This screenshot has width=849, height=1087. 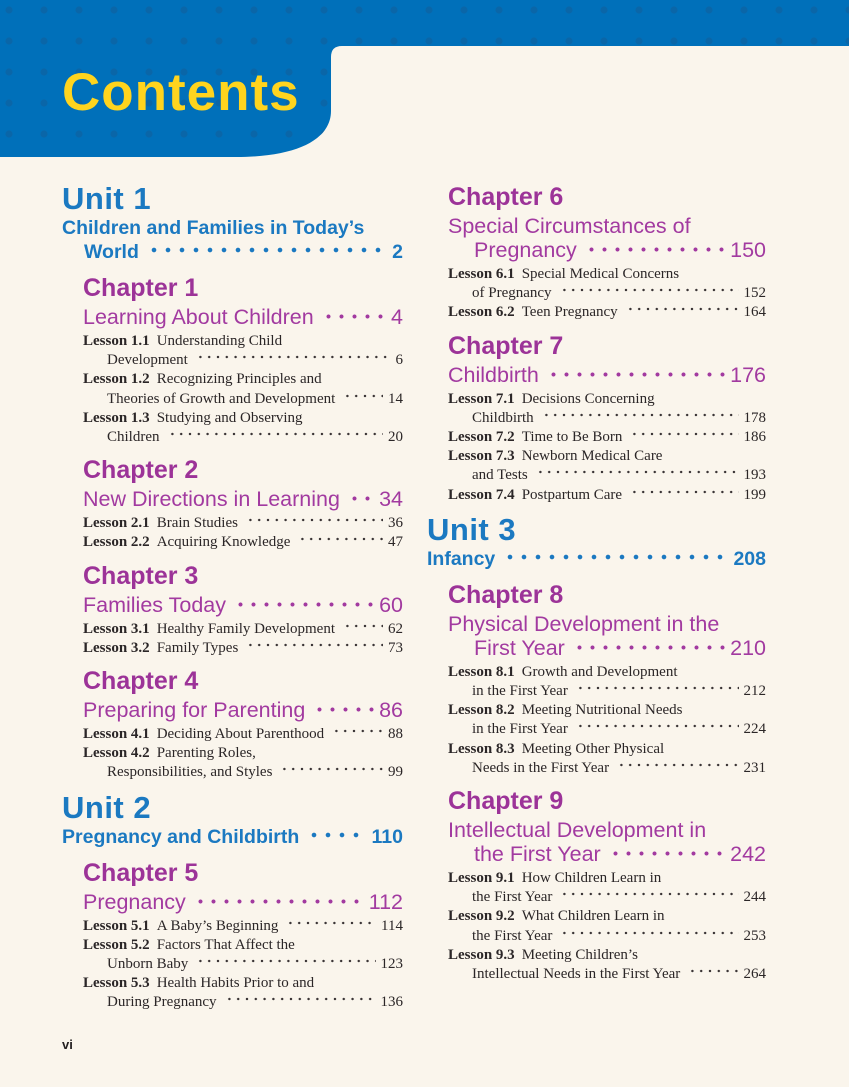 What do you see at coordinates (169, 753) in the screenshot?
I see `entry-text: Lesson 4.2 Parenting Roles,` at bounding box center [169, 753].